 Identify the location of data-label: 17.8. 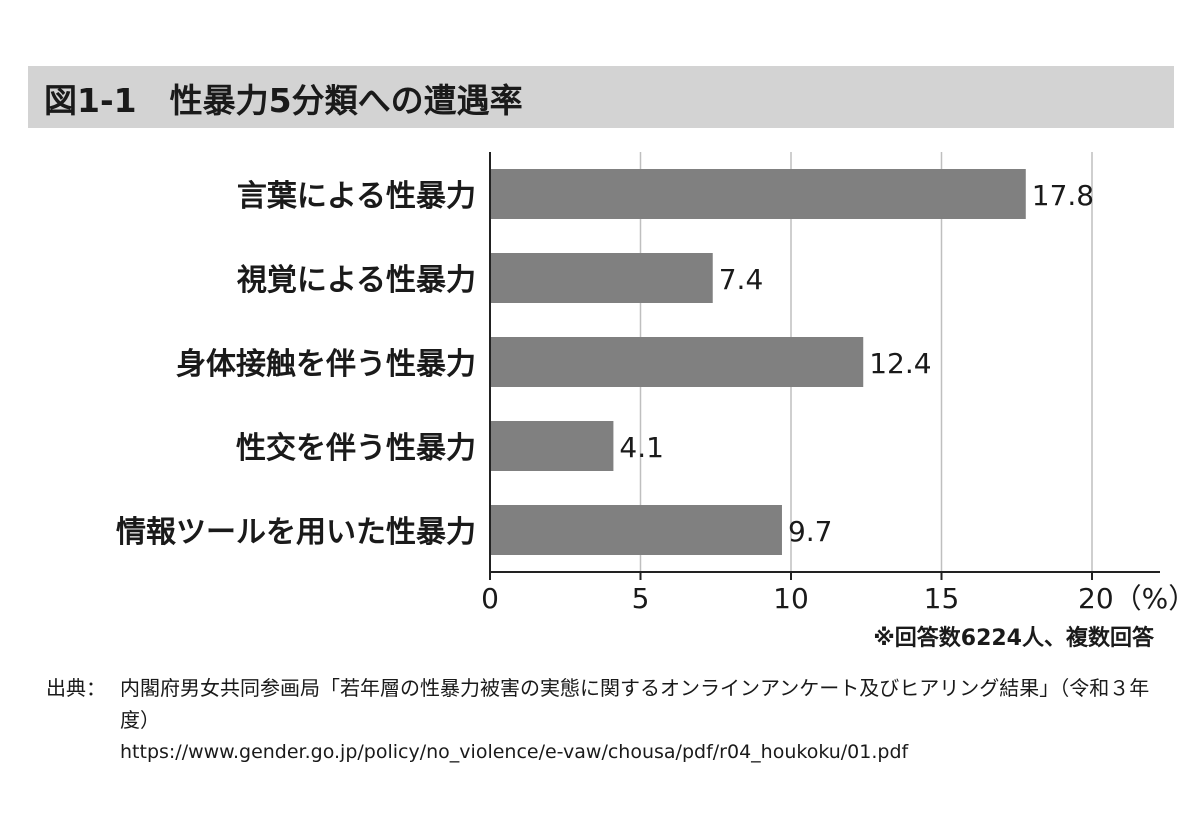
(1063, 195).